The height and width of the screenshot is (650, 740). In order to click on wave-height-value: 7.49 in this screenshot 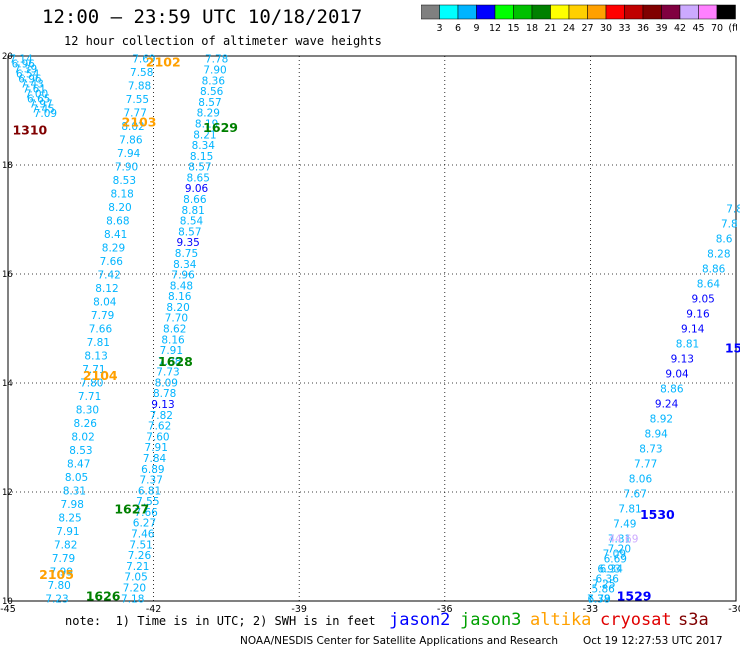, I will do `click(624, 524)`.